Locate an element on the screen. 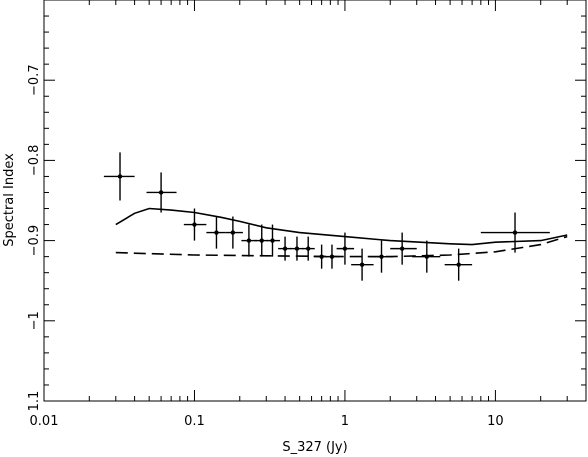 The height and width of the screenshot is (457, 588). y-tick-label: 1.1 is located at coordinates (34, 401).